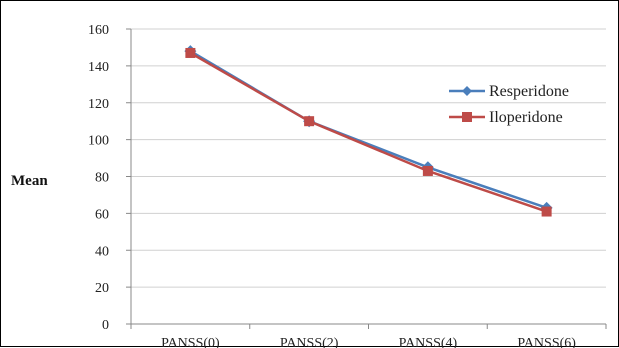 Image resolution: width=619 pixels, height=348 pixels. Describe the element at coordinates (98, 30) in the screenshot. I see `y-tick-label: 160` at that location.